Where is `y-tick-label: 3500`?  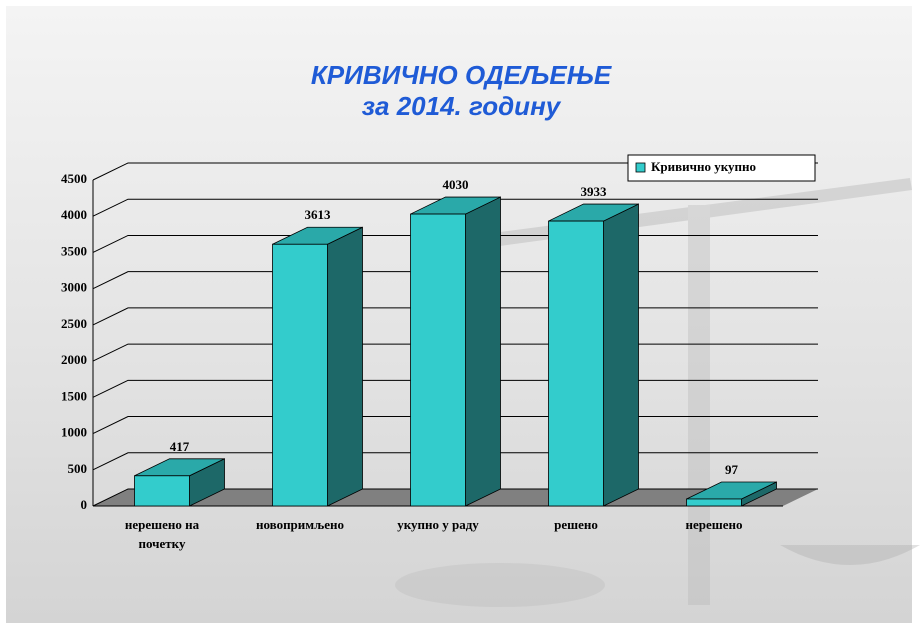
y-tick-label: 3500 is located at coordinates (74, 250).